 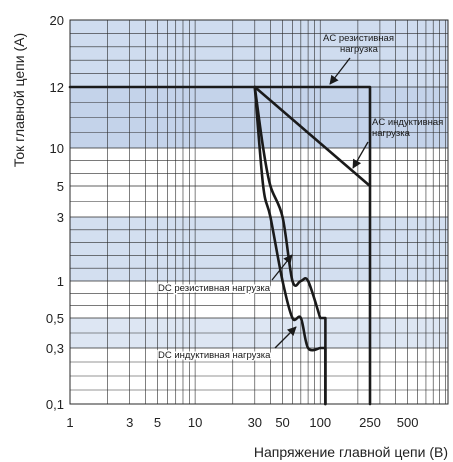 I want to click on x-ticks-group: 1 3 5 10 30 50 100 250 500, so click(x=242, y=422).